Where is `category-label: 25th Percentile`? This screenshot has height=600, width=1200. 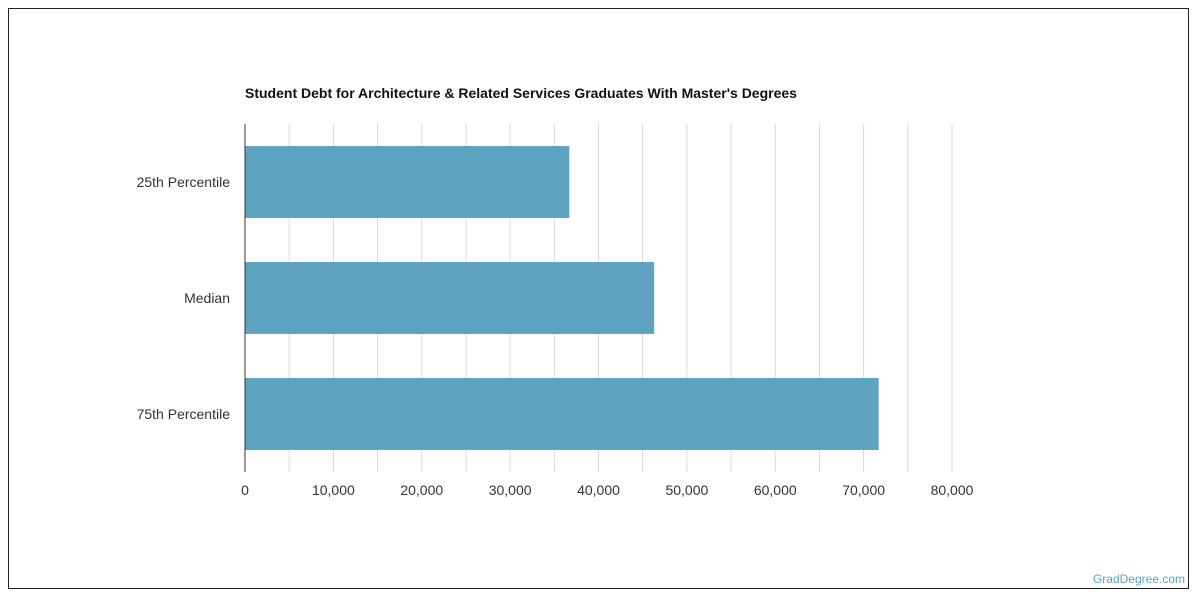 category-label: 25th Percentile is located at coordinates (184, 182).